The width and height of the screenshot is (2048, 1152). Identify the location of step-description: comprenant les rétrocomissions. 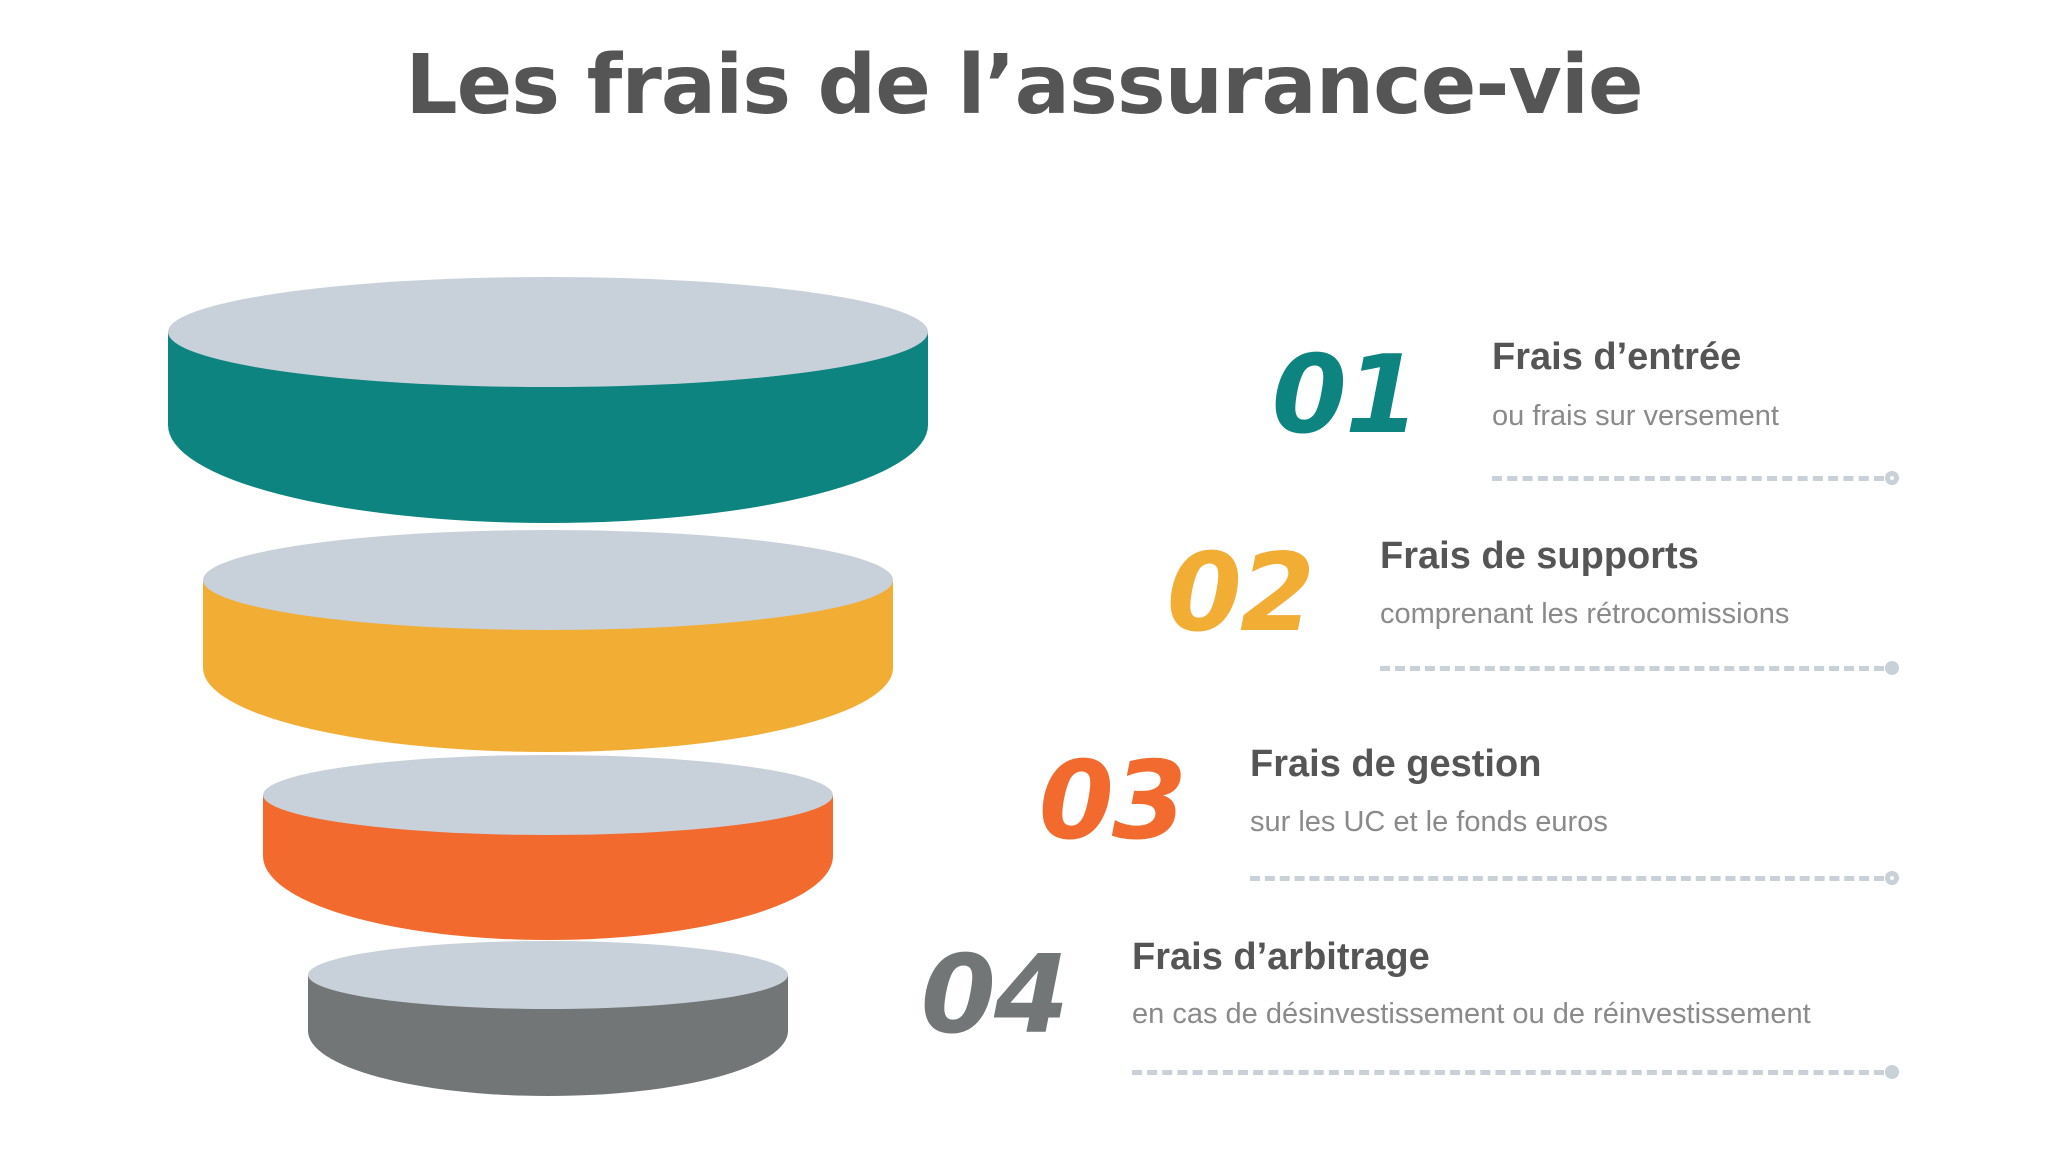
(1585, 614).